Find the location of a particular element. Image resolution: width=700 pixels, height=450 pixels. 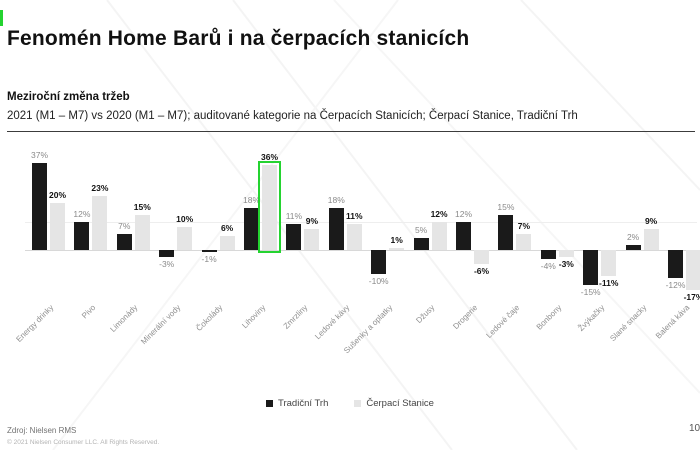

divider-rule is located at coordinates (351, 131).